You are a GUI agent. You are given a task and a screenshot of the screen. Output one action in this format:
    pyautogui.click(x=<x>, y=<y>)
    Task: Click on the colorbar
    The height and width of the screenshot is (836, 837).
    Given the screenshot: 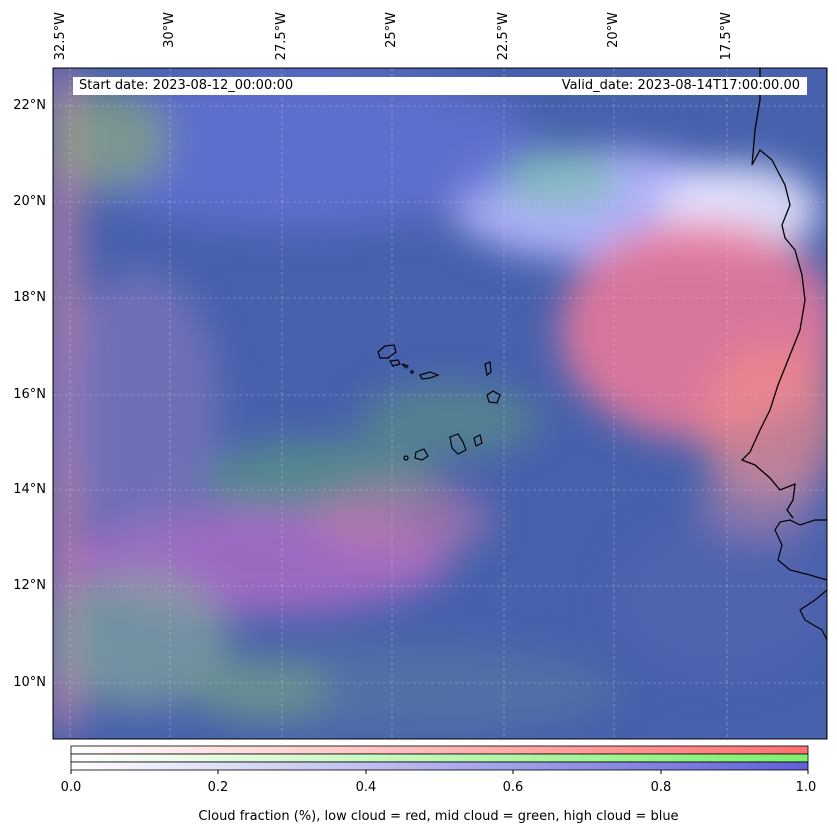 What is the action you would take?
    pyautogui.click(x=439, y=759)
    